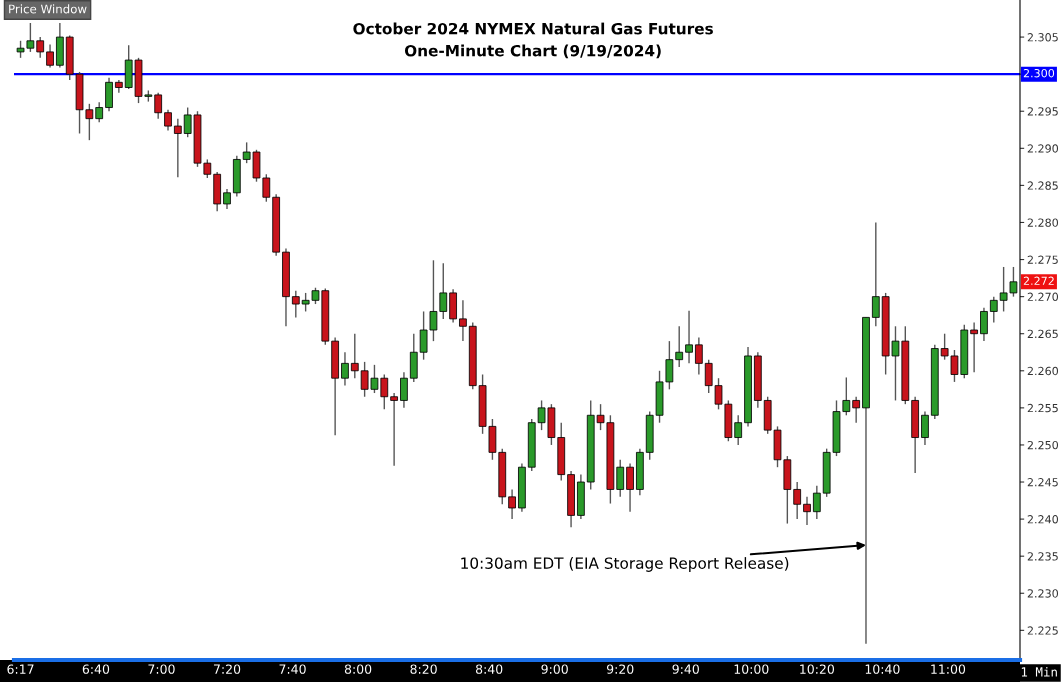  Describe the element at coordinates (625, 564) in the screenshot. I see `annotation: 10:30am EDT (EIA Storage Report Release)` at that location.